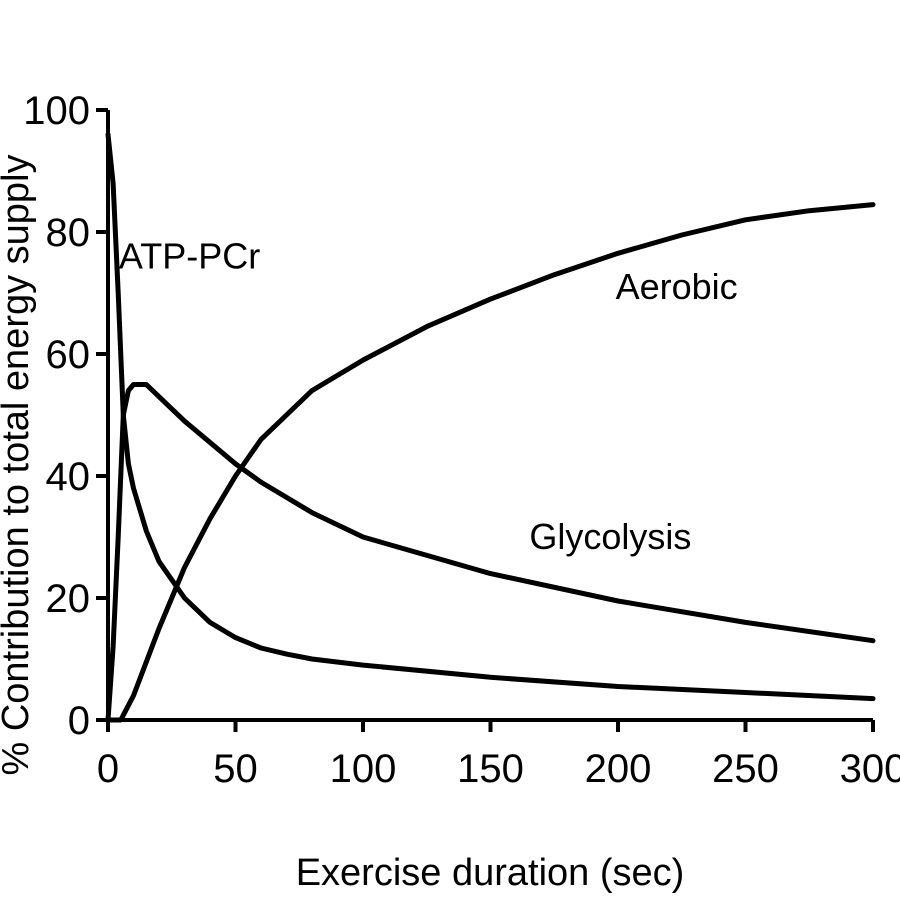 Image resolution: width=900 pixels, height=900 pixels. What do you see at coordinates (68, 355) in the screenshot?
I see `y-tick-label: 60` at bounding box center [68, 355].